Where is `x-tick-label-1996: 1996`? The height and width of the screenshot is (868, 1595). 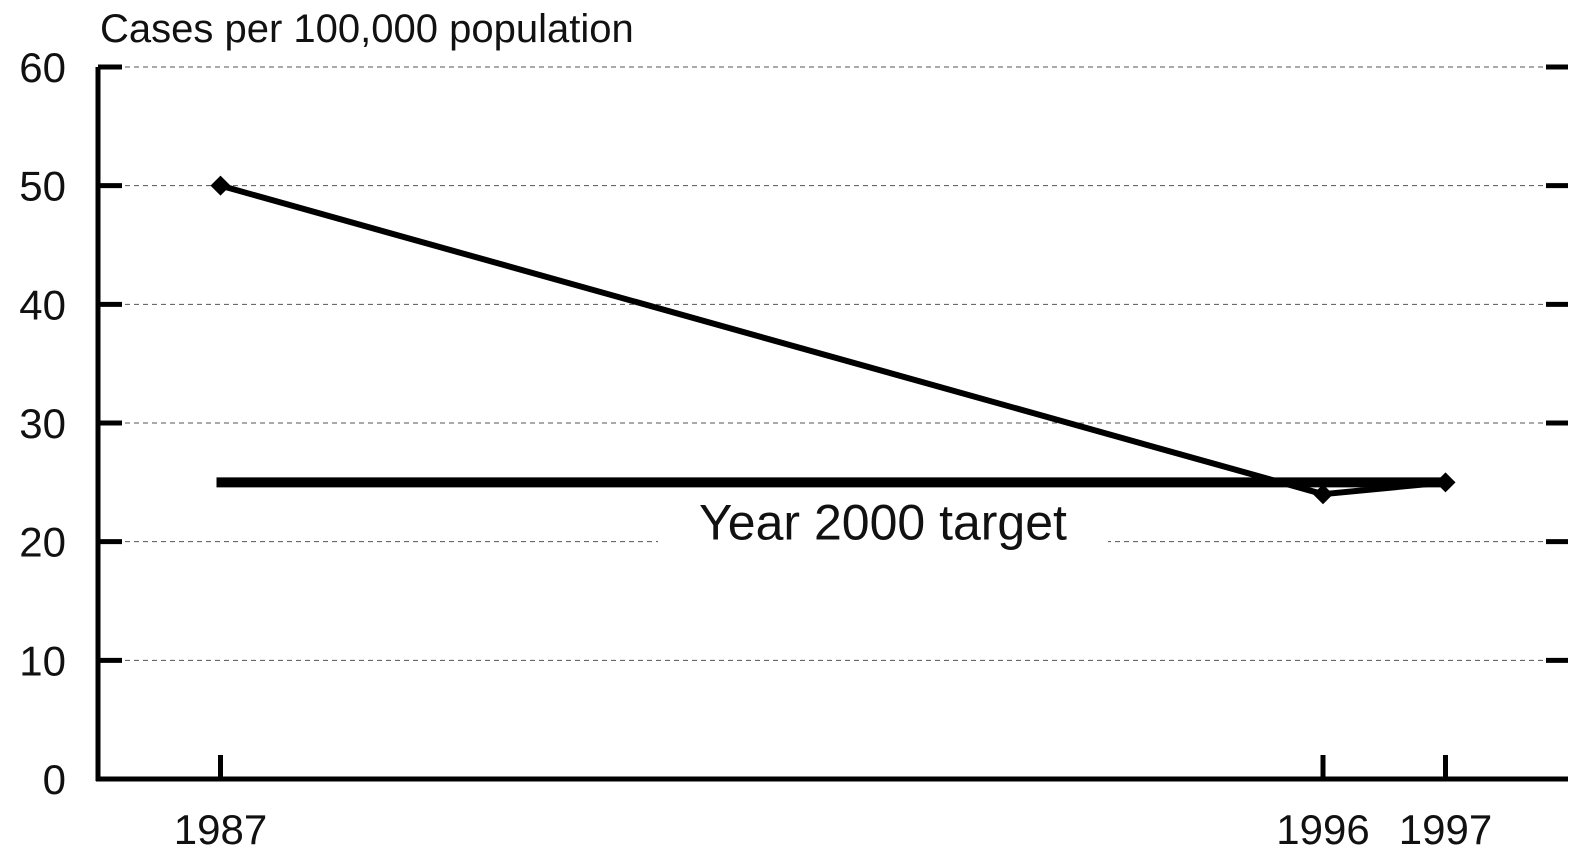 x-tick-label-1996: 1996 is located at coordinates (1322, 829).